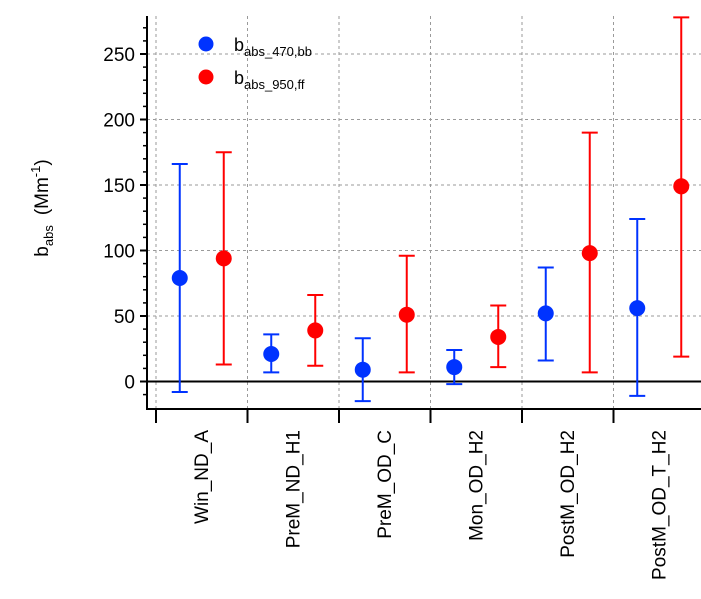 The image size is (701, 599). What do you see at coordinates (124, 317) in the screenshot?
I see `y-tick-label-1: 50` at bounding box center [124, 317].